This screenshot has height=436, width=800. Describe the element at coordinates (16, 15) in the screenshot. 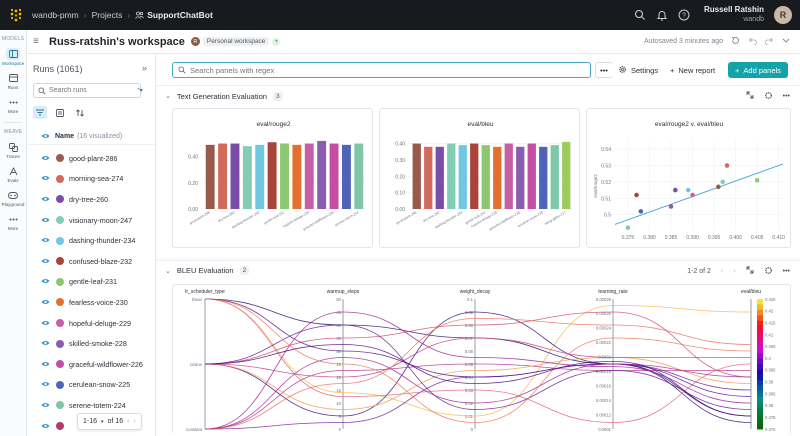

I see `wandb-logo-icon` at that location.